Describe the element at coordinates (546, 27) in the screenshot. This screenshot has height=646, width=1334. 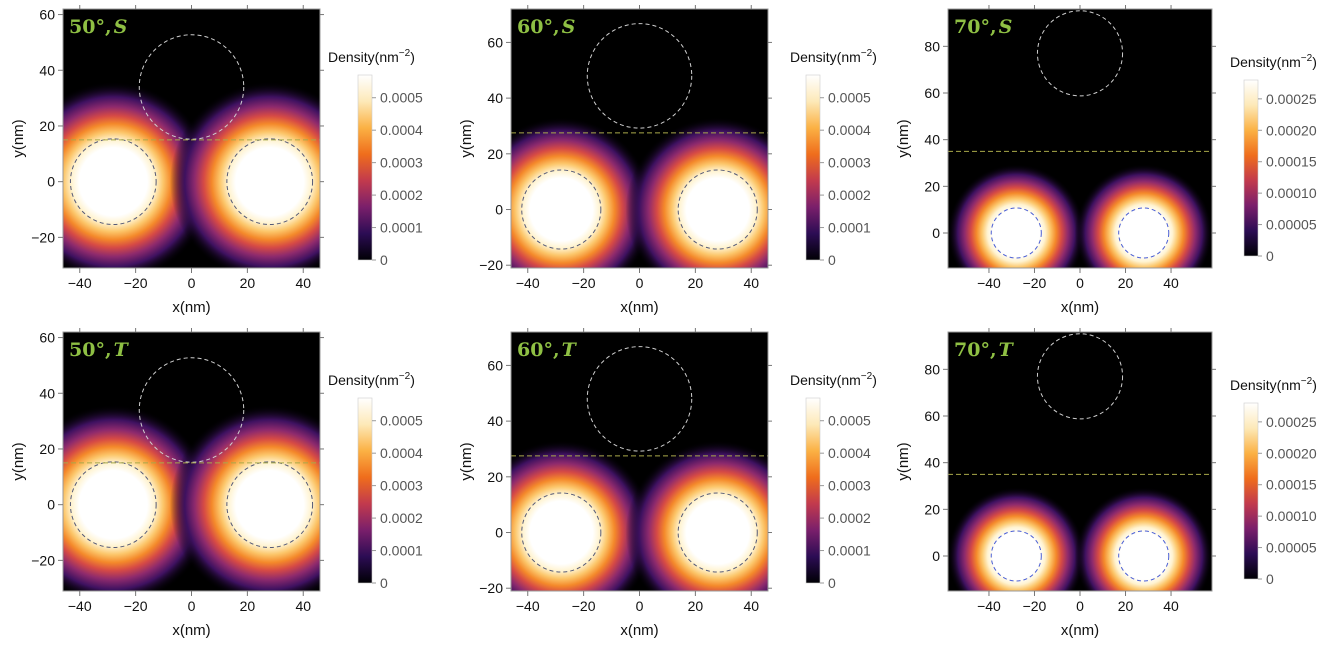
I see `panel-label: 60°, S` at that location.